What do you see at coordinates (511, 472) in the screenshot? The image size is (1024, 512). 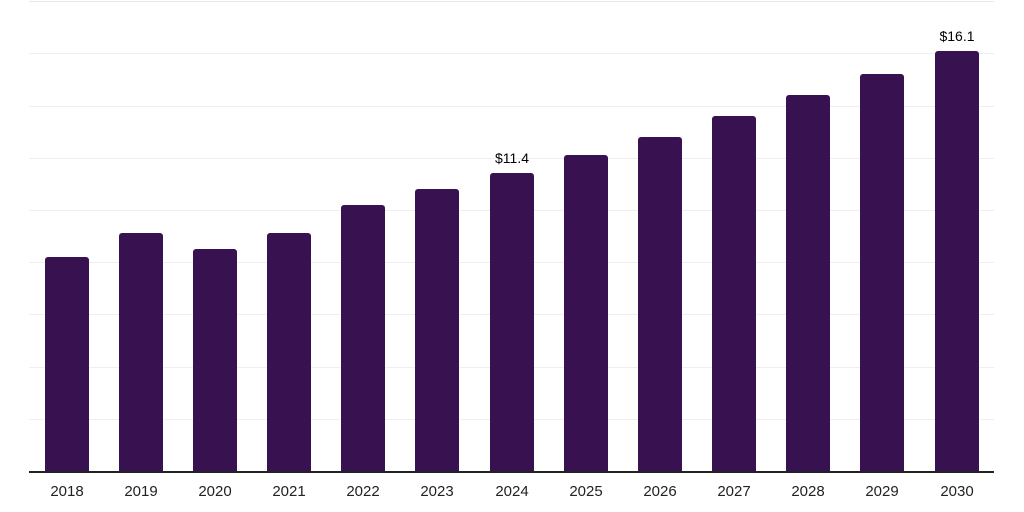 I see `x-axis-line` at bounding box center [511, 472].